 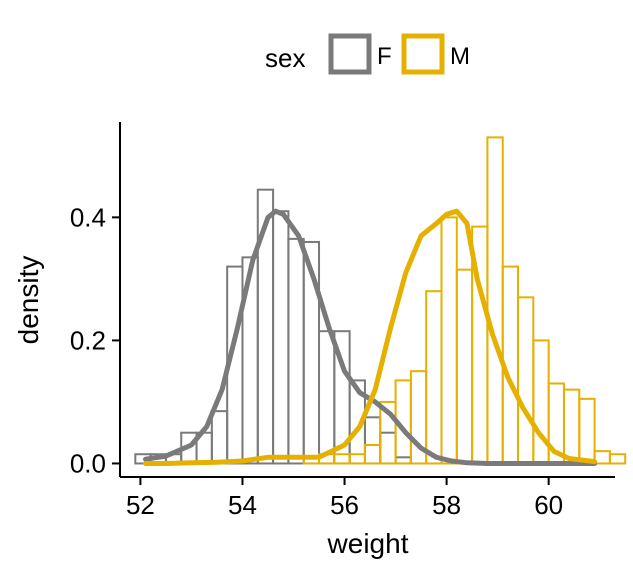 What do you see at coordinates (88, 217) in the screenshot?
I see `y-tick-label-2: 0.4` at bounding box center [88, 217].